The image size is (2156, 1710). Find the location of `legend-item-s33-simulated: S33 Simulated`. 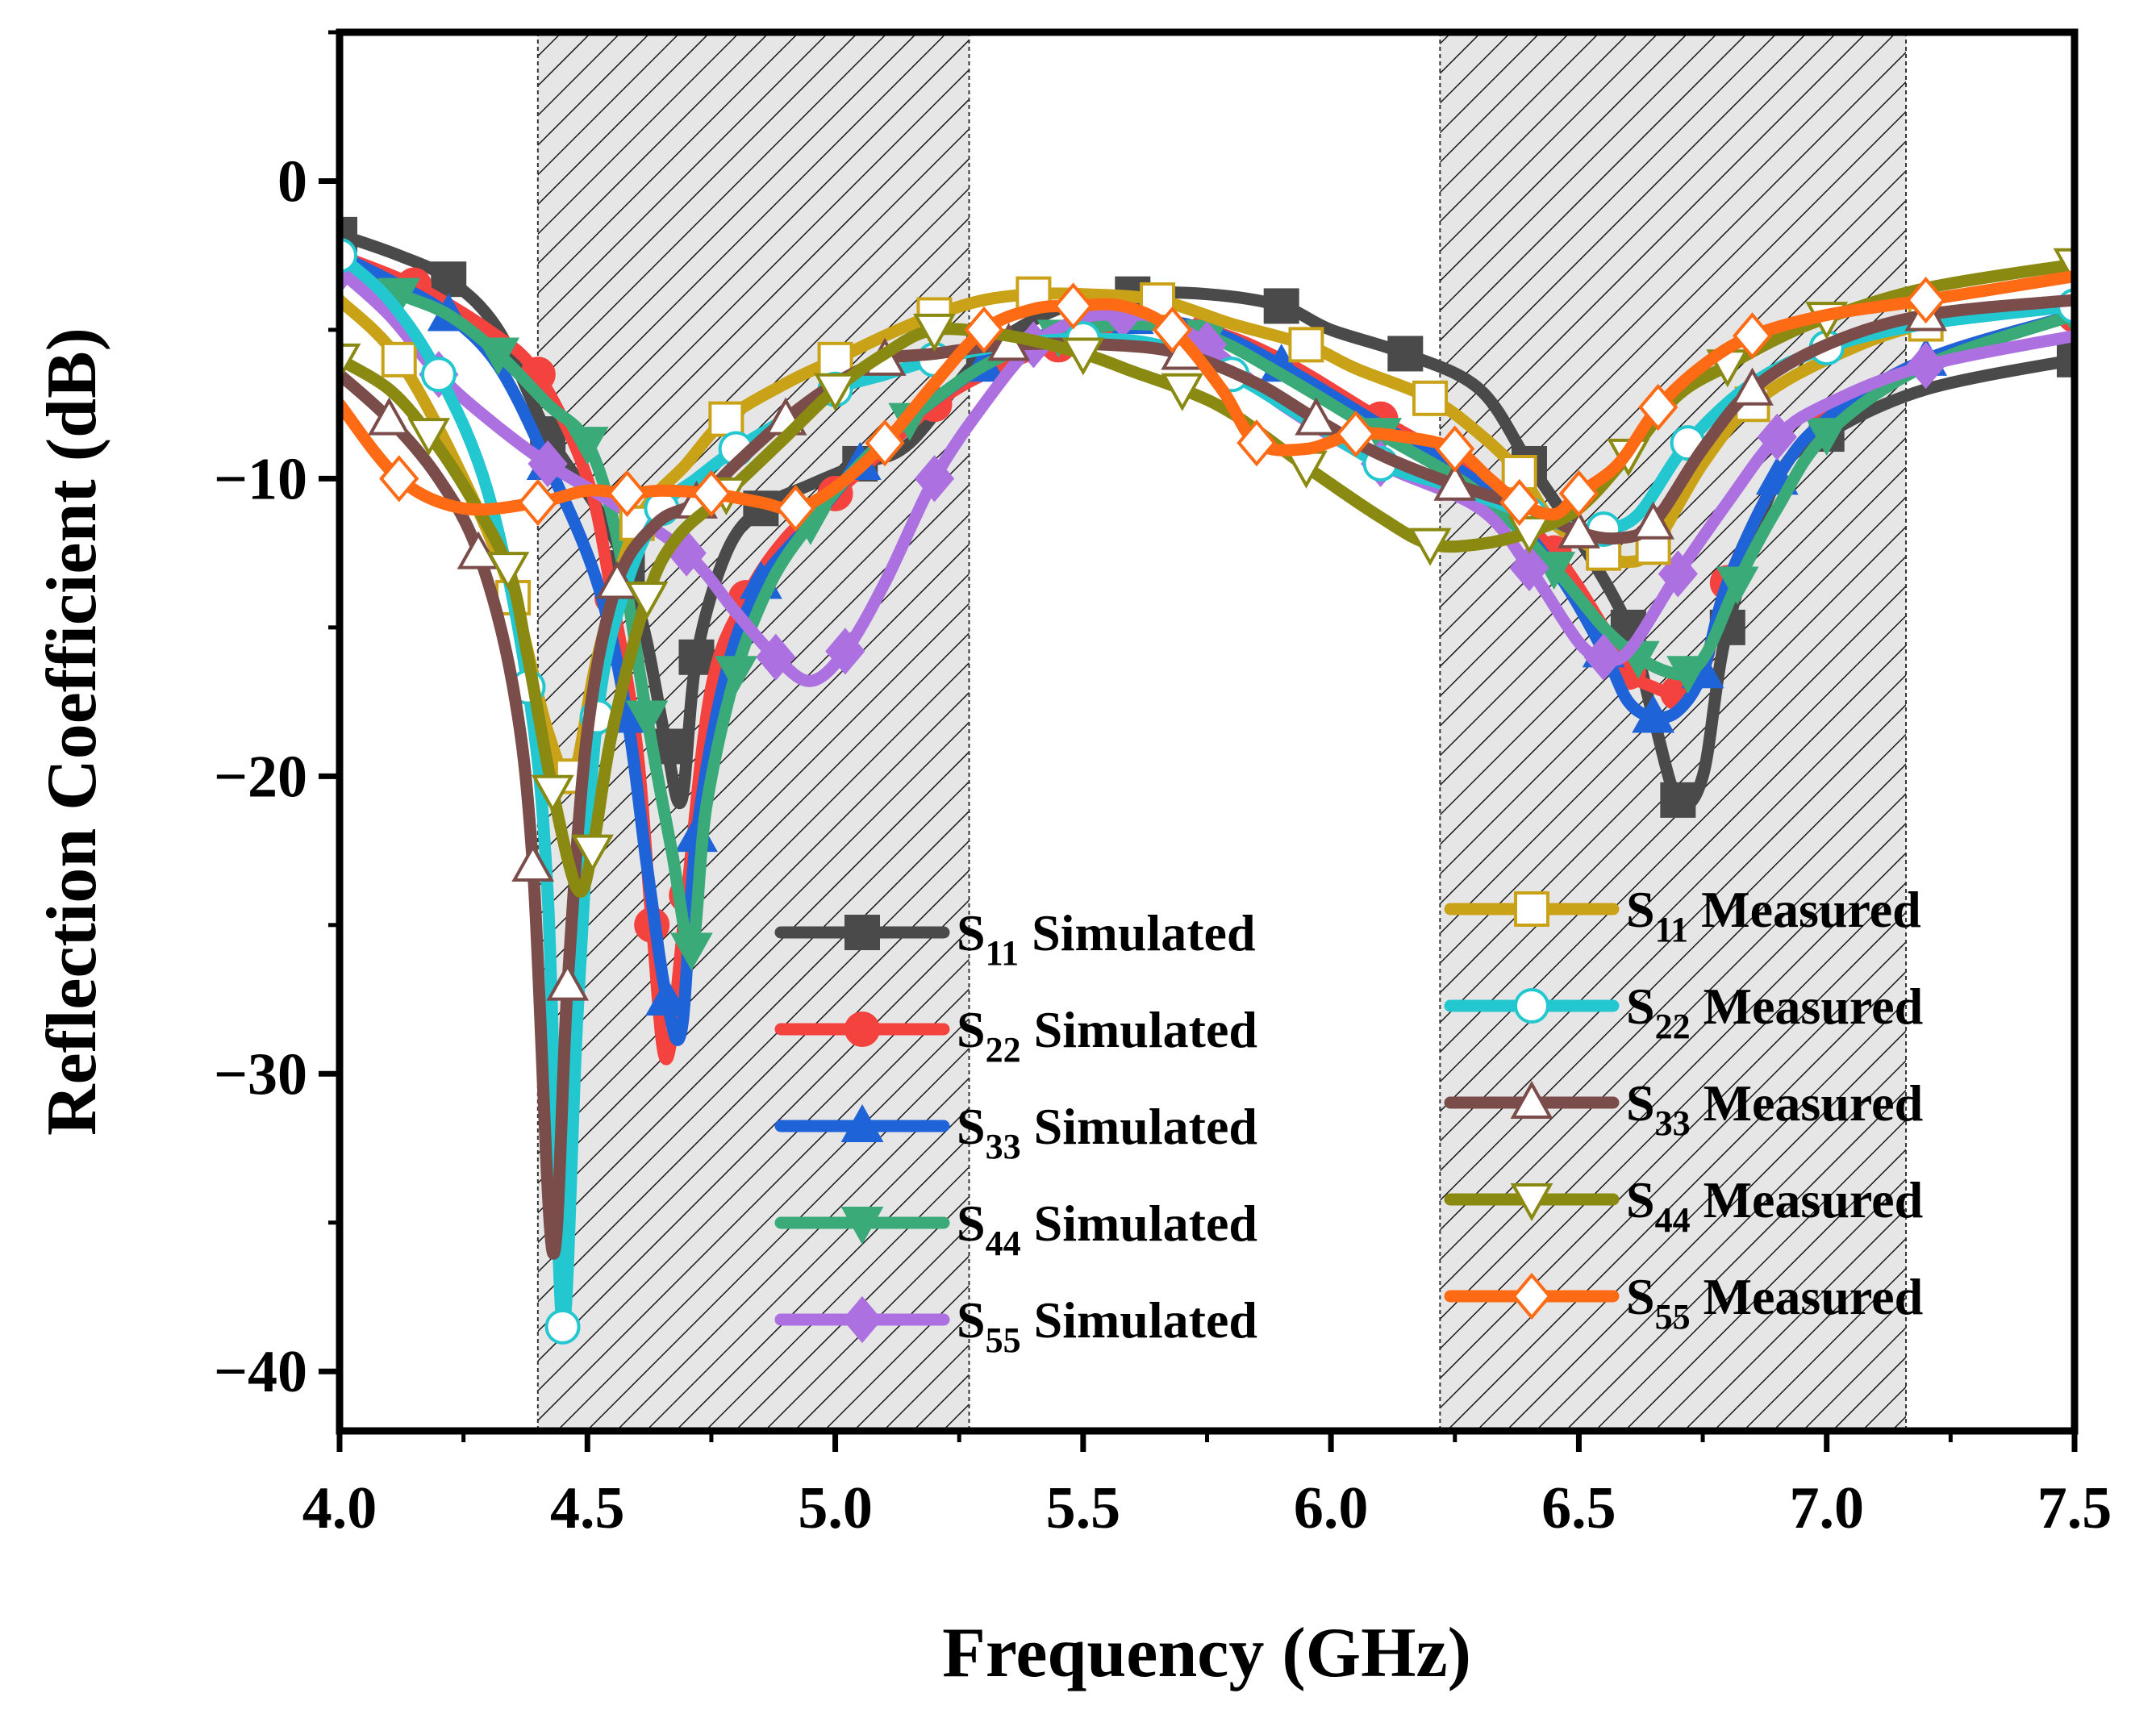

legend-item-s33-simulated: S33 Simulated is located at coordinates (1016, 1132).